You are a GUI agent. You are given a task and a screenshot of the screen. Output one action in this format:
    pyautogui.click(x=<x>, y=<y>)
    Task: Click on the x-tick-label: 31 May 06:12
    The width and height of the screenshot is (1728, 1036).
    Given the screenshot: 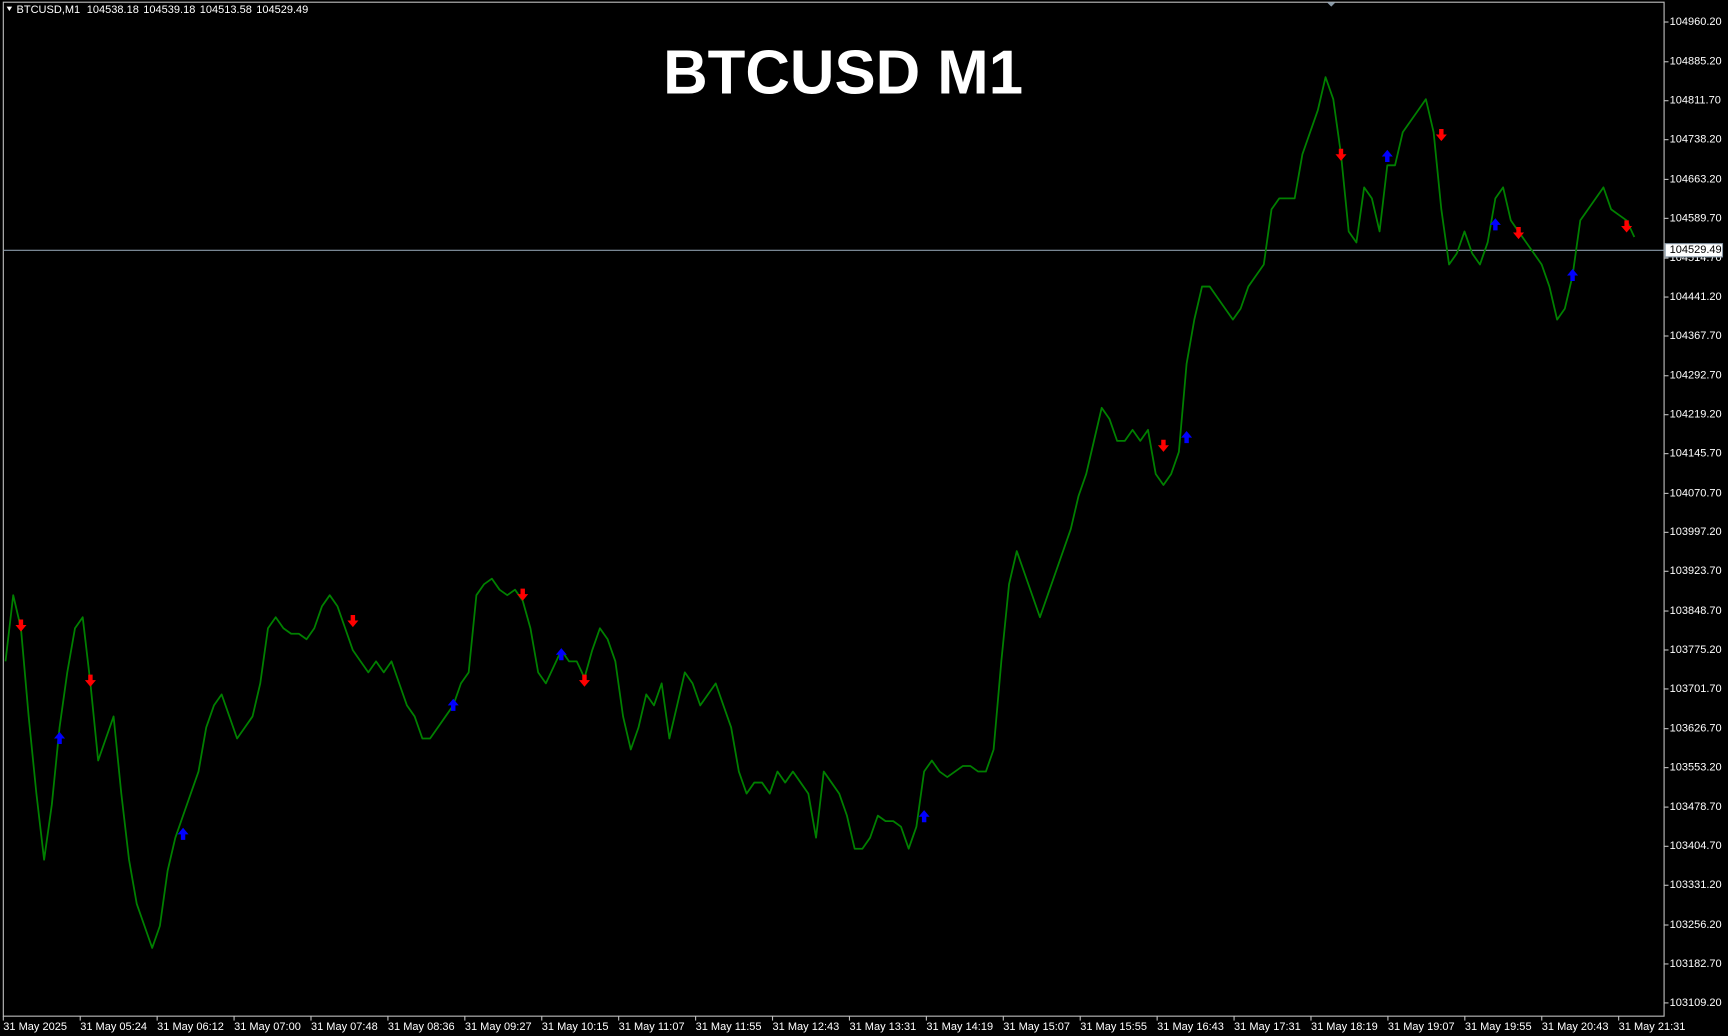 What is the action you would take?
    pyautogui.click(x=190, y=1027)
    